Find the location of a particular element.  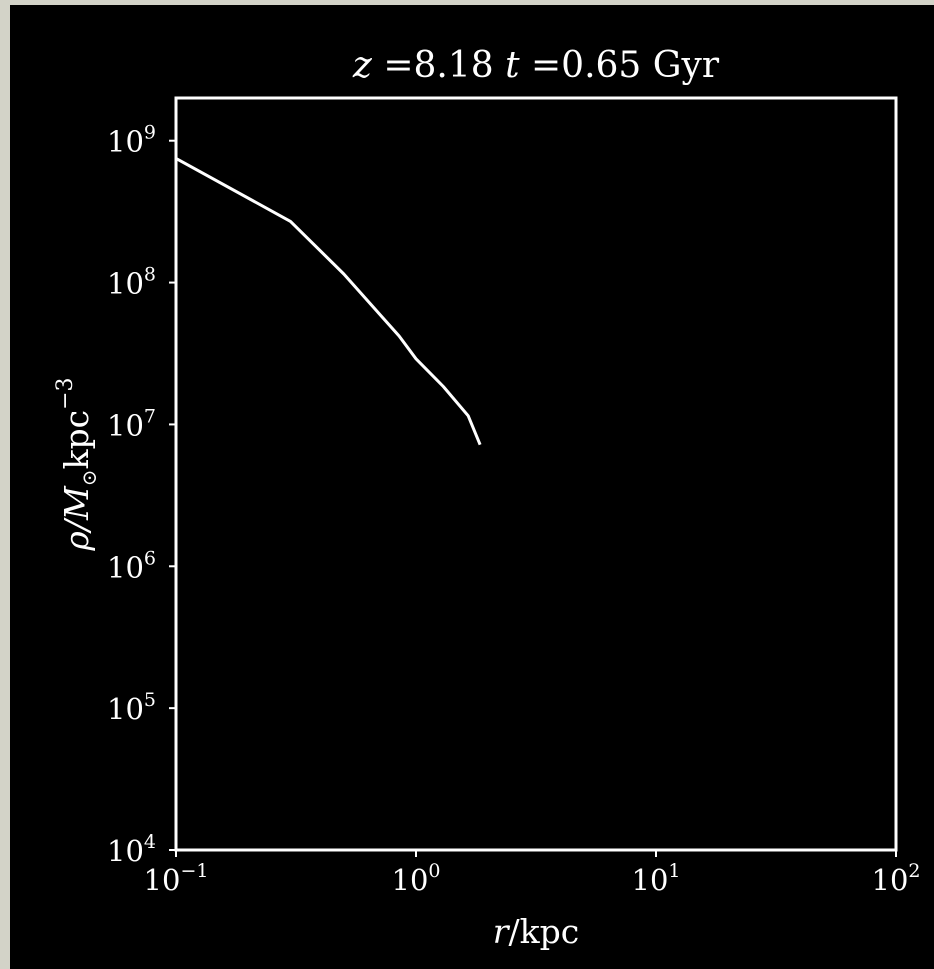

x-tick-label-exponent: 1 is located at coordinates (674, 871).